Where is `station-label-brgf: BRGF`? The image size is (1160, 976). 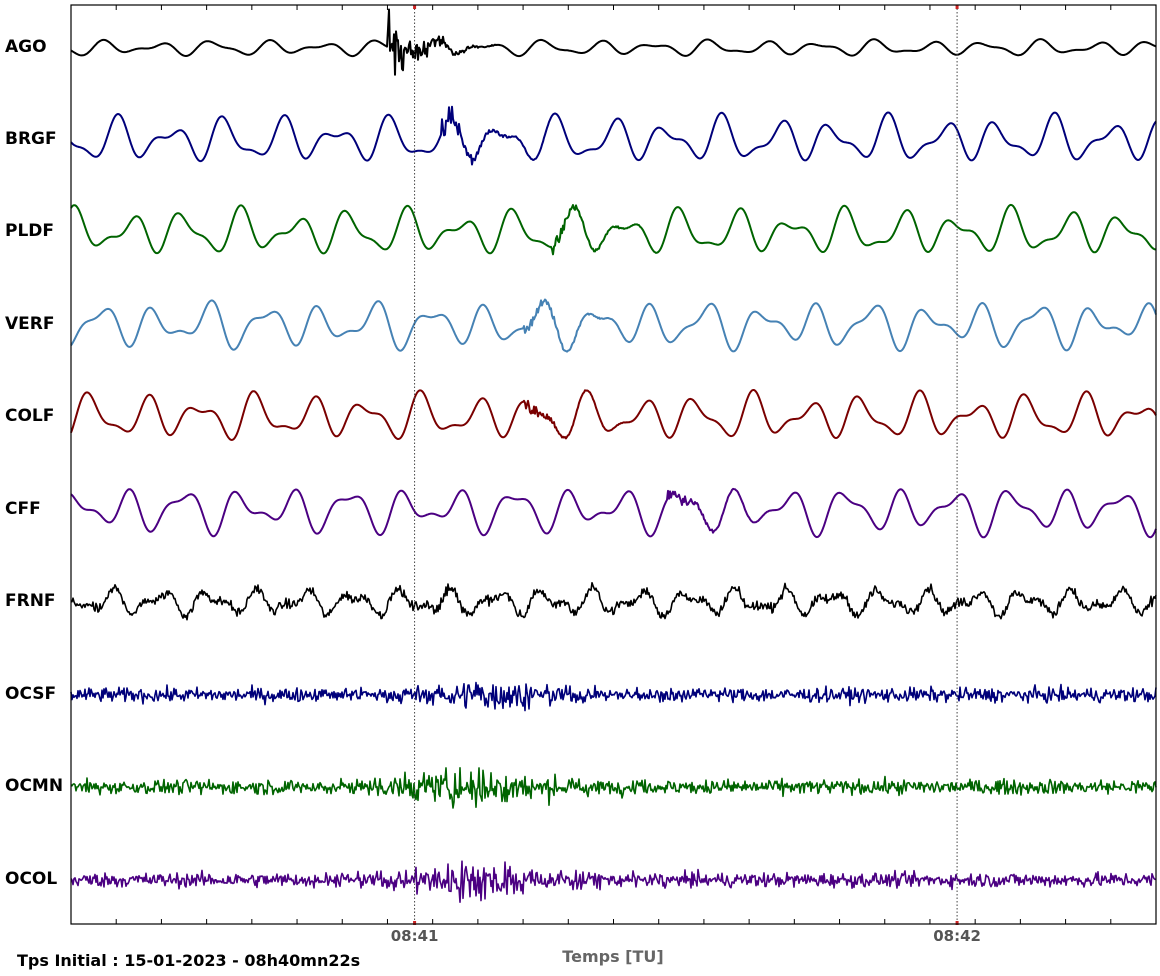
station-label-brgf: BRGF is located at coordinates (31, 139).